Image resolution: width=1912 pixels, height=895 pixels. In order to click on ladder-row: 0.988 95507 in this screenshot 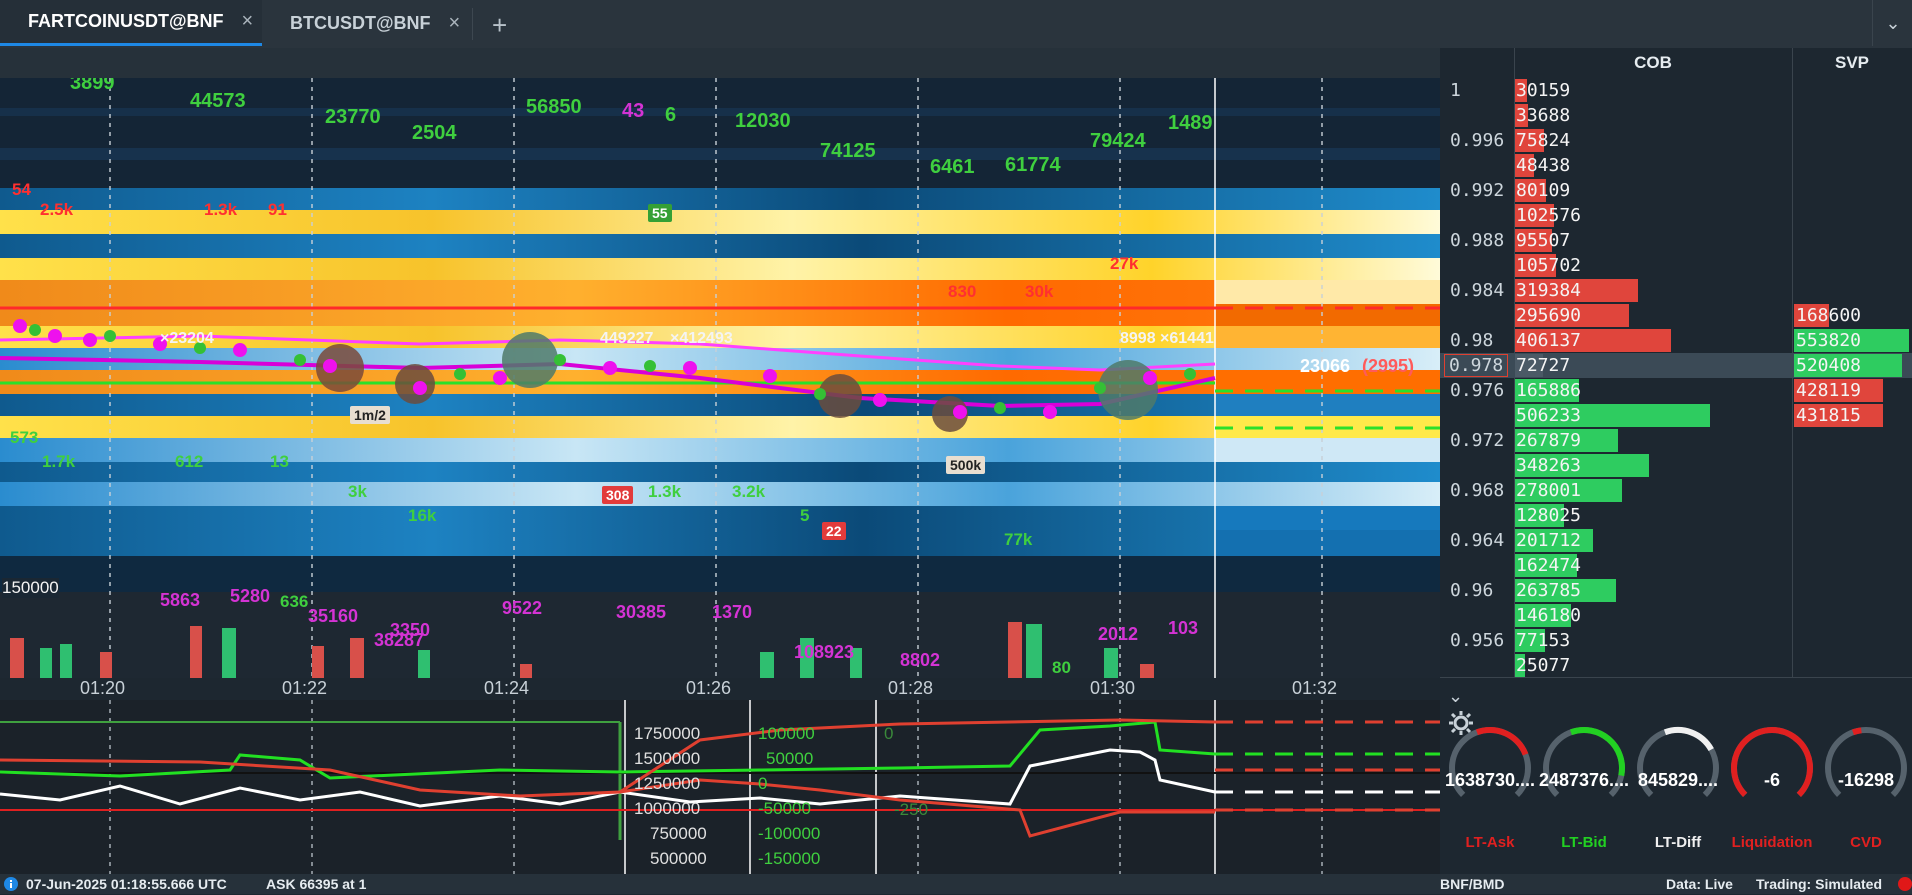, I will do `click(1676, 240)`.